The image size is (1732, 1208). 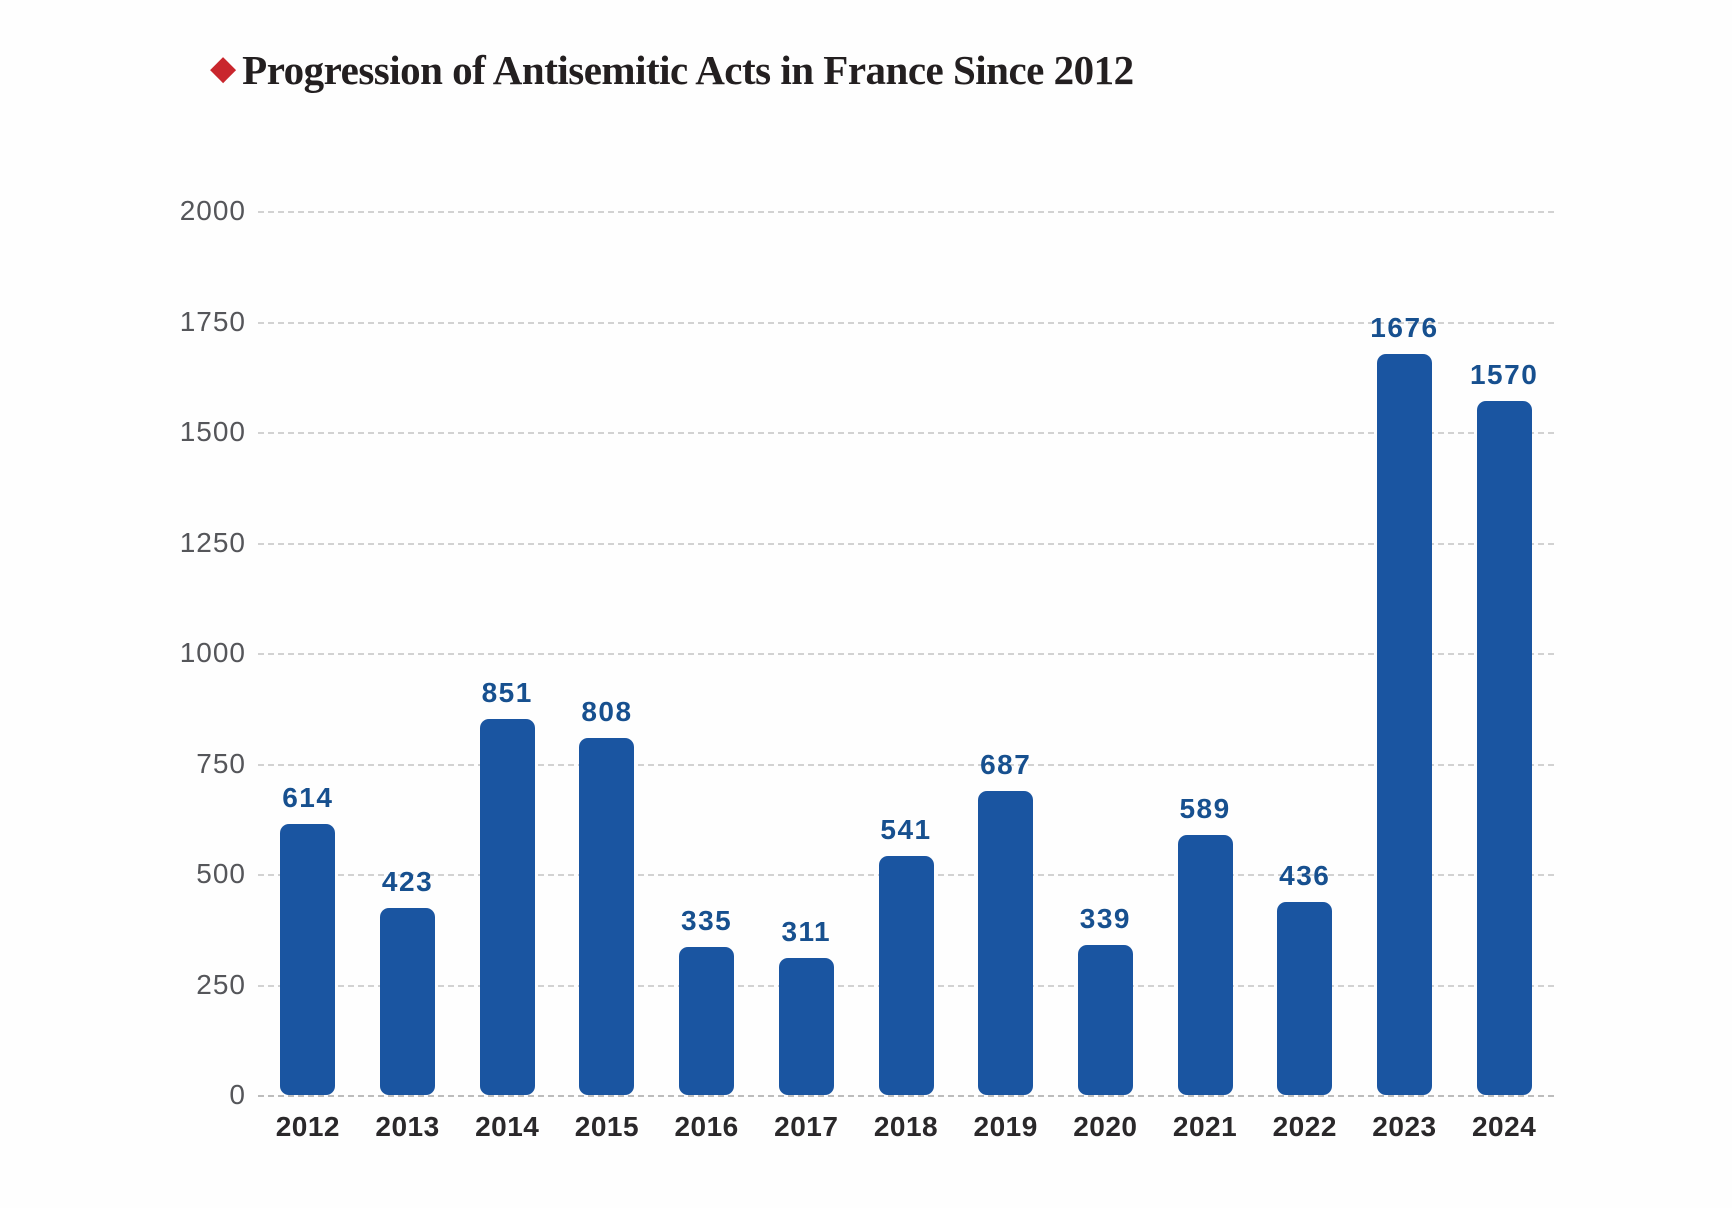 What do you see at coordinates (1305, 998) in the screenshot?
I see `bar-2022` at bounding box center [1305, 998].